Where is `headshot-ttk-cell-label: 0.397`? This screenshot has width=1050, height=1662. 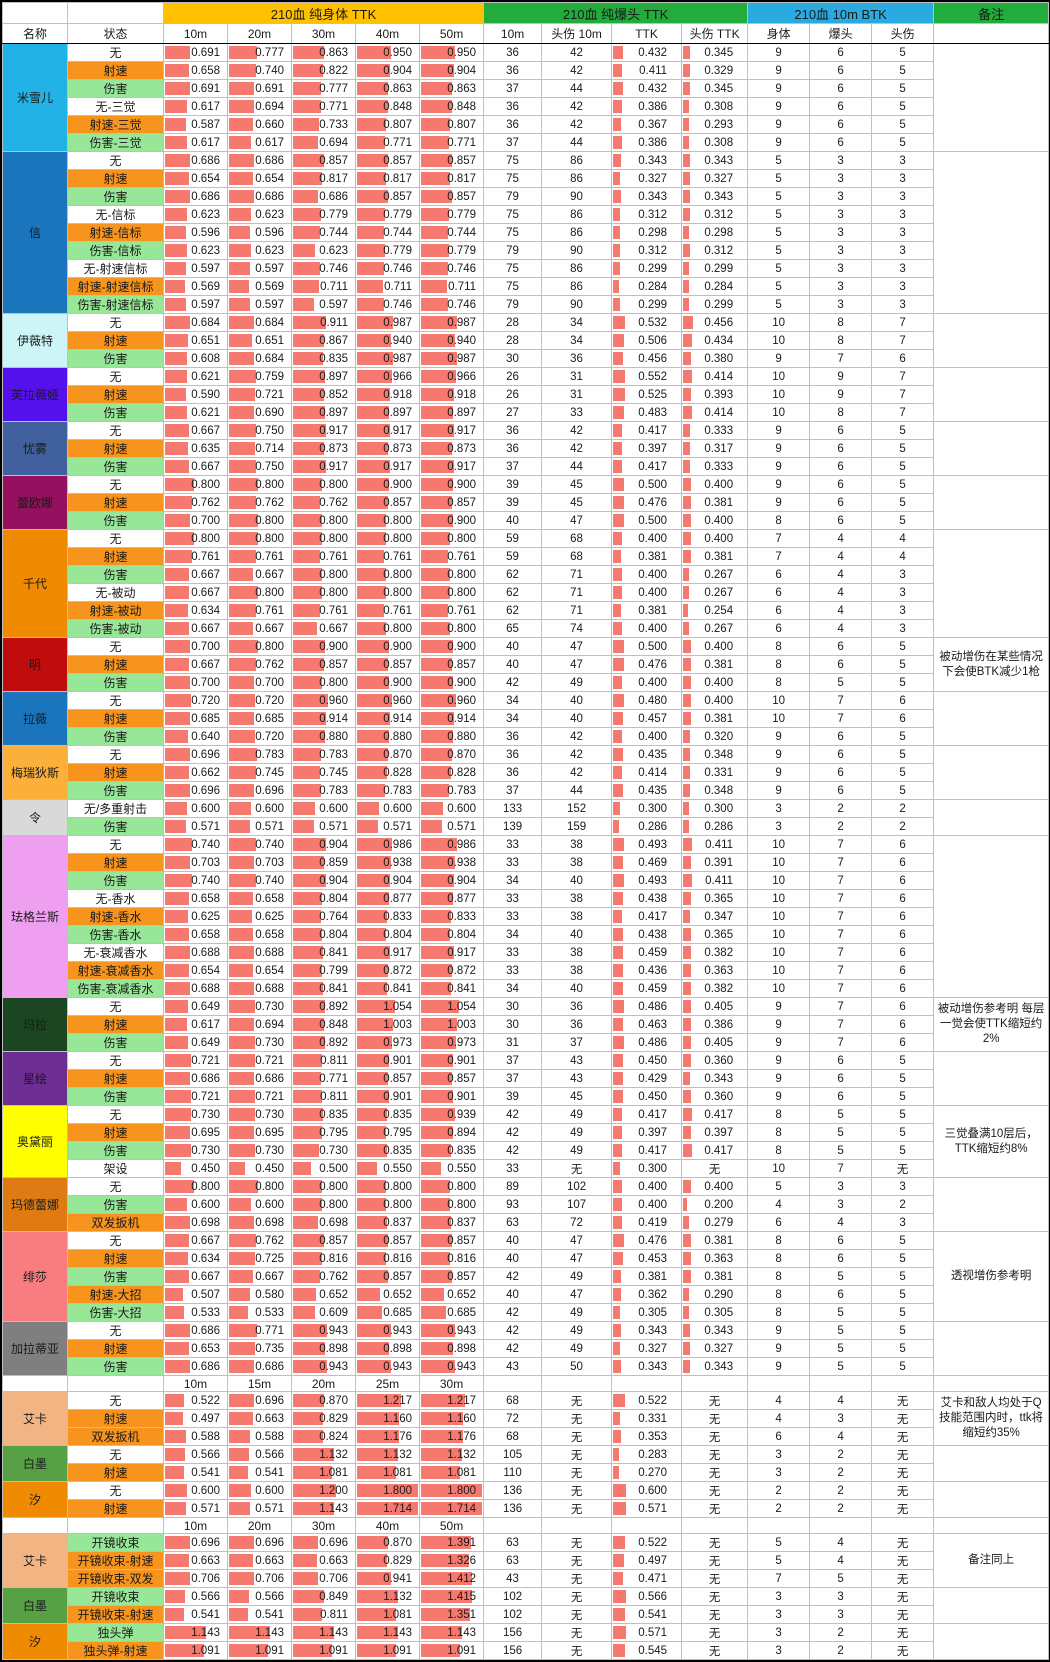
headshot-ttk-cell-label: 0.397 is located at coordinates (653, 1132).